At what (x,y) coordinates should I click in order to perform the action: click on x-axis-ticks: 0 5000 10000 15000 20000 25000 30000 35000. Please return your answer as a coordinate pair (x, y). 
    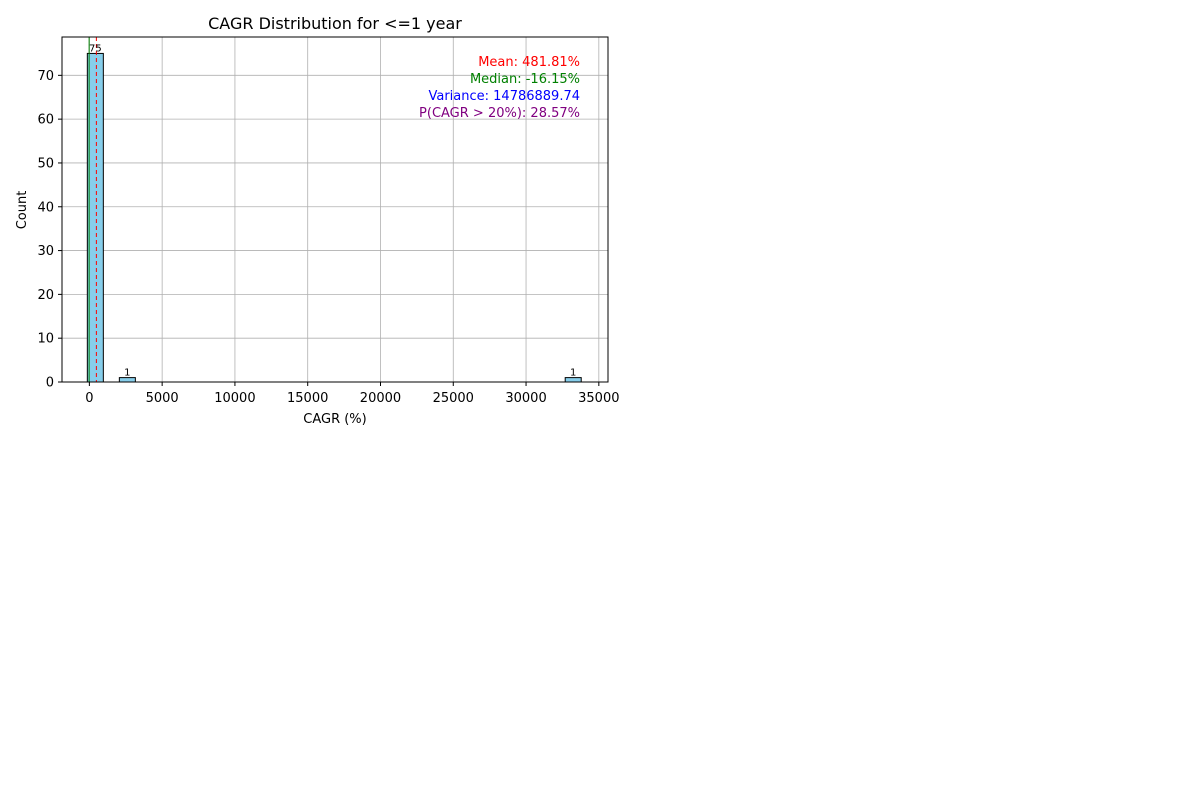
    Looking at the image, I should click on (352, 394).